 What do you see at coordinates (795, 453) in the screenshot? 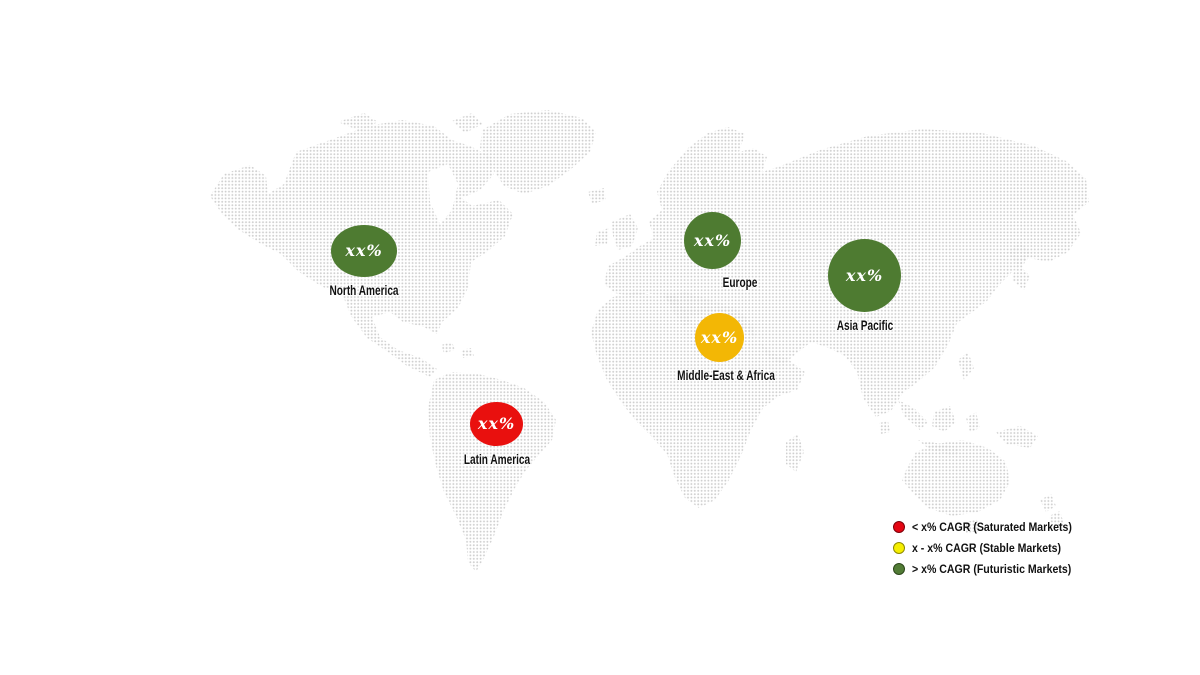
I see `island-madagascar` at bounding box center [795, 453].